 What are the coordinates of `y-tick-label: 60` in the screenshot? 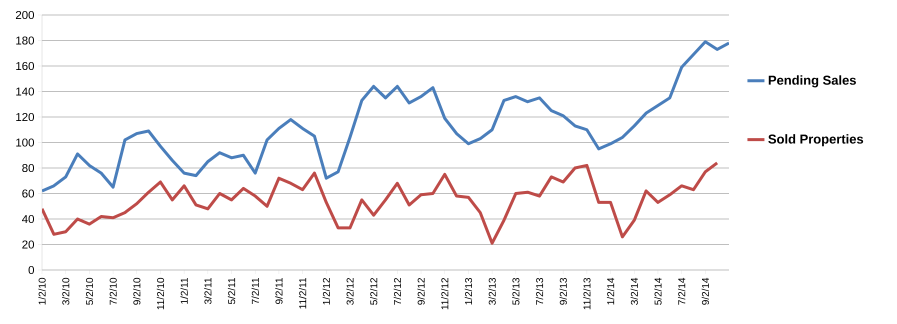 It's located at (28, 193).